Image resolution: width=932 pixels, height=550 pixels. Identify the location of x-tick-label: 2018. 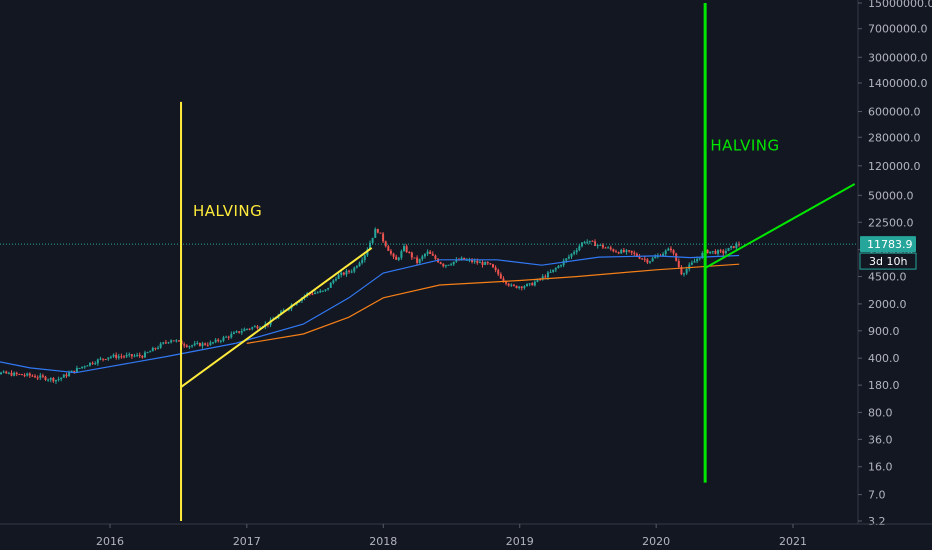
(383, 541).